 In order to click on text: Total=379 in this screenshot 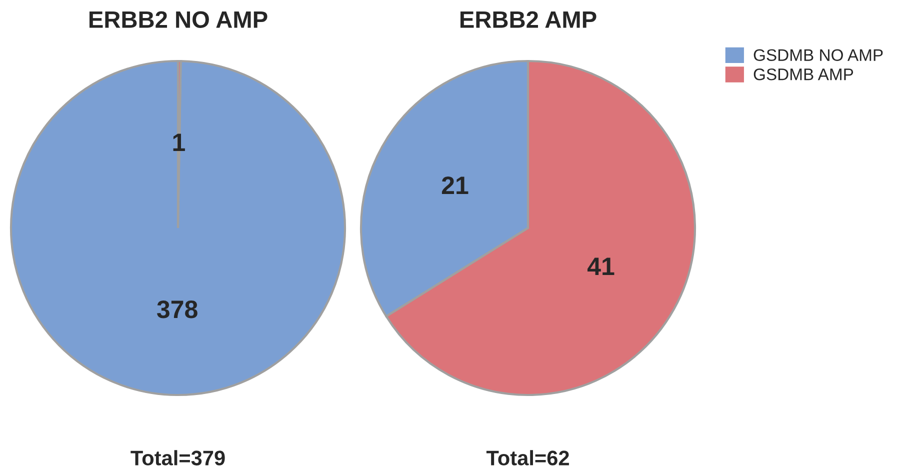, I will do `click(177, 458)`.